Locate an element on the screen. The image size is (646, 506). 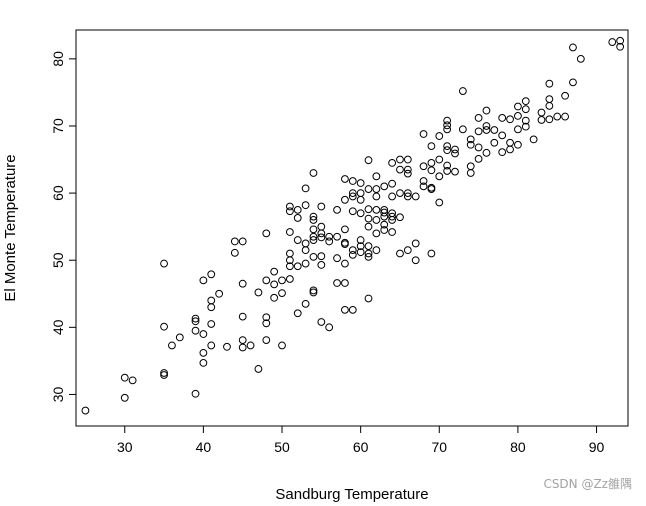
x-tick-label: 90 is located at coordinates (597, 447).